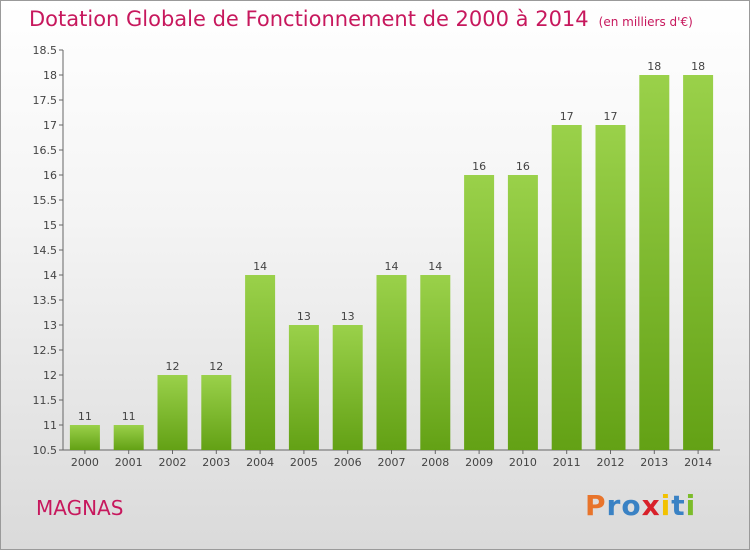  What do you see at coordinates (435, 462) in the screenshot?
I see `x-tick-label: 2008` at bounding box center [435, 462].